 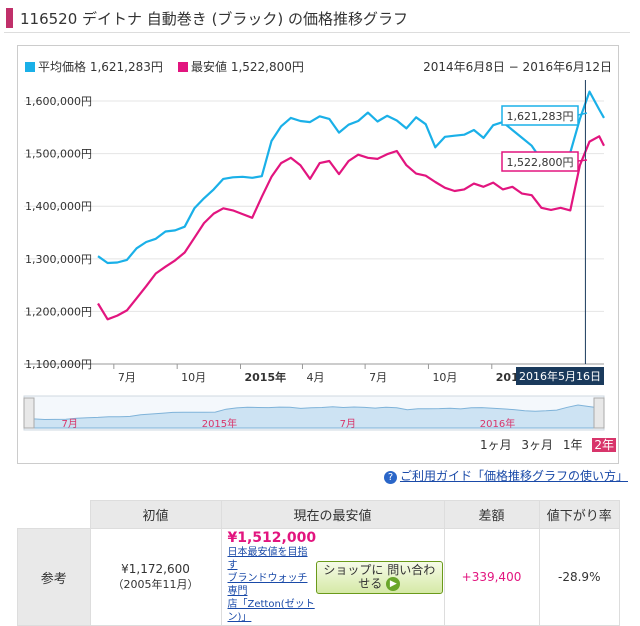 I want to click on callout-avg-box, so click(x=540, y=115).